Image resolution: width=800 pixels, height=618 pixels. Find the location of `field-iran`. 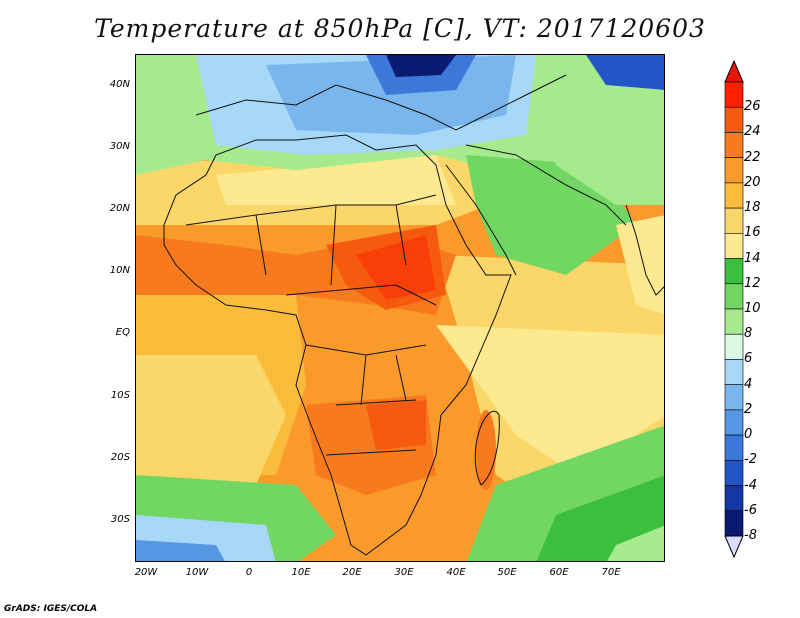

field-iran is located at coordinates (600, 155).